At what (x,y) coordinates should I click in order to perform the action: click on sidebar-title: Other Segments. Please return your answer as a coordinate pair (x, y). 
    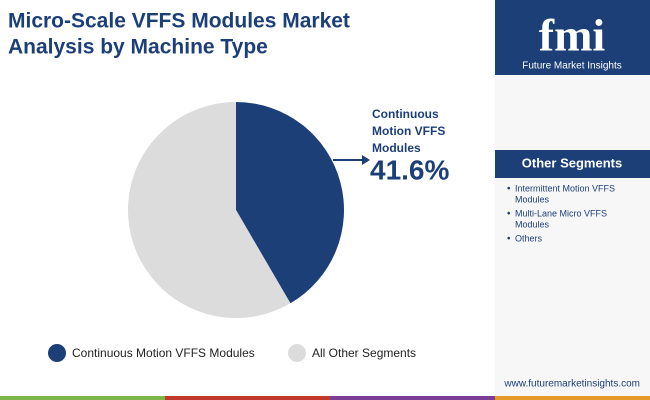
    Looking at the image, I should click on (572, 162).